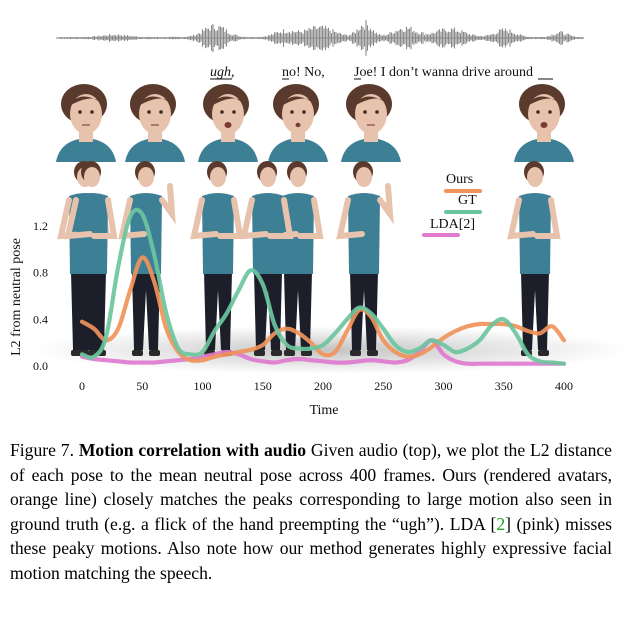 The image size is (624, 639). What do you see at coordinates (203, 386) in the screenshot?
I see `x-tick-label: 100` at bounding box center [203, 386].